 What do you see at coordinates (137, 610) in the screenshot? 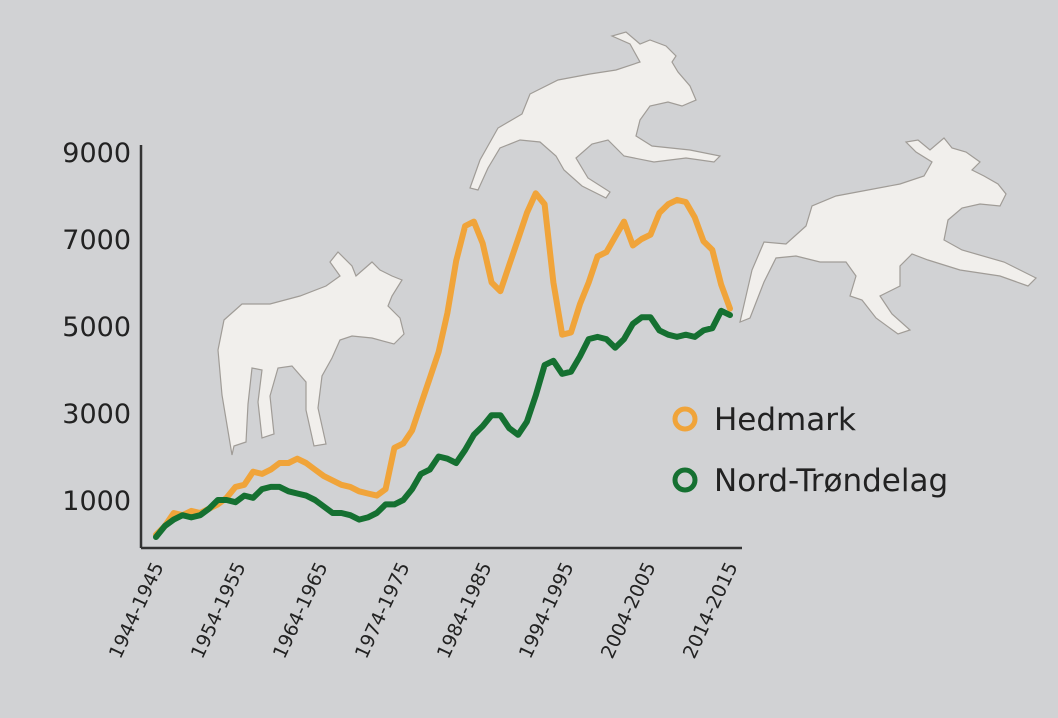
I see `x-tick-label: 1944-1945` at bounding box center [137, 610].